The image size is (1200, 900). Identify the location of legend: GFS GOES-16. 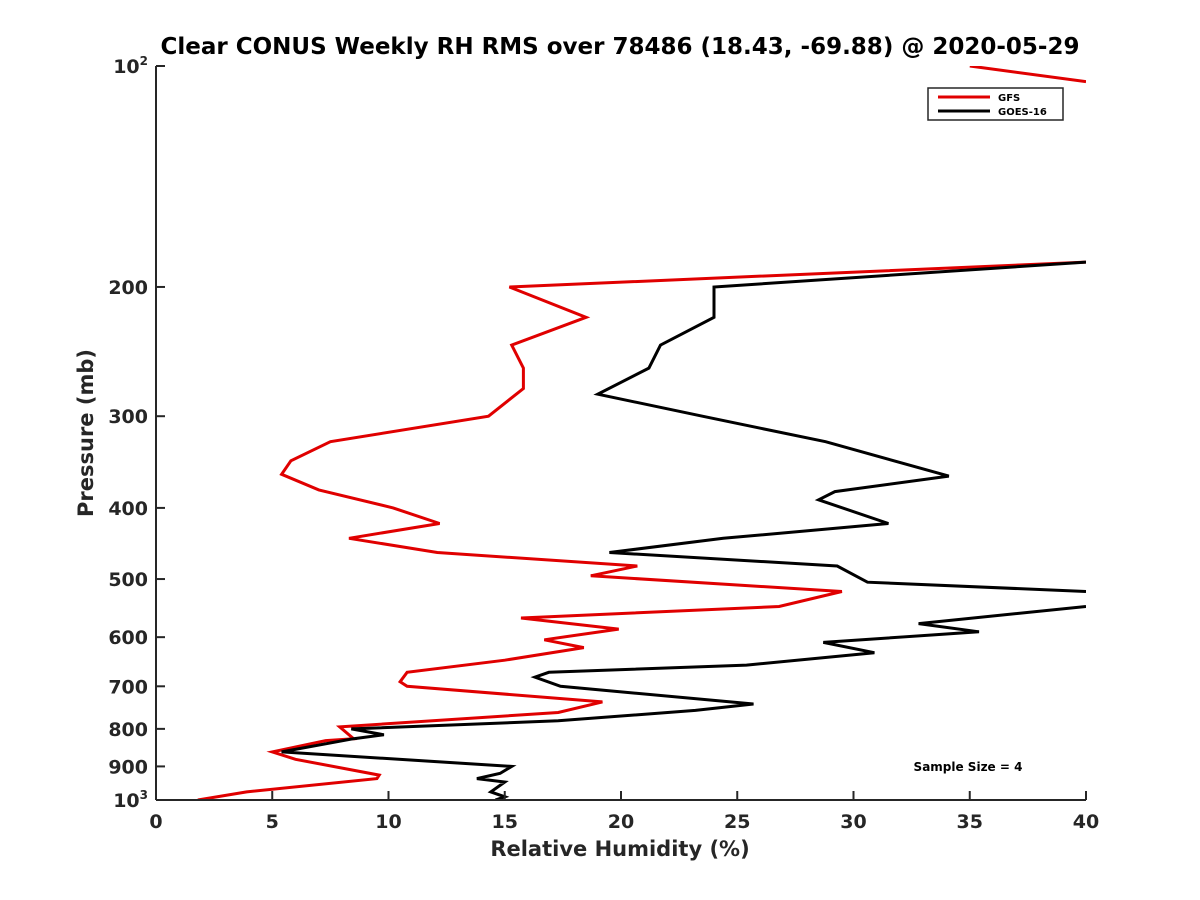
(995, 104).